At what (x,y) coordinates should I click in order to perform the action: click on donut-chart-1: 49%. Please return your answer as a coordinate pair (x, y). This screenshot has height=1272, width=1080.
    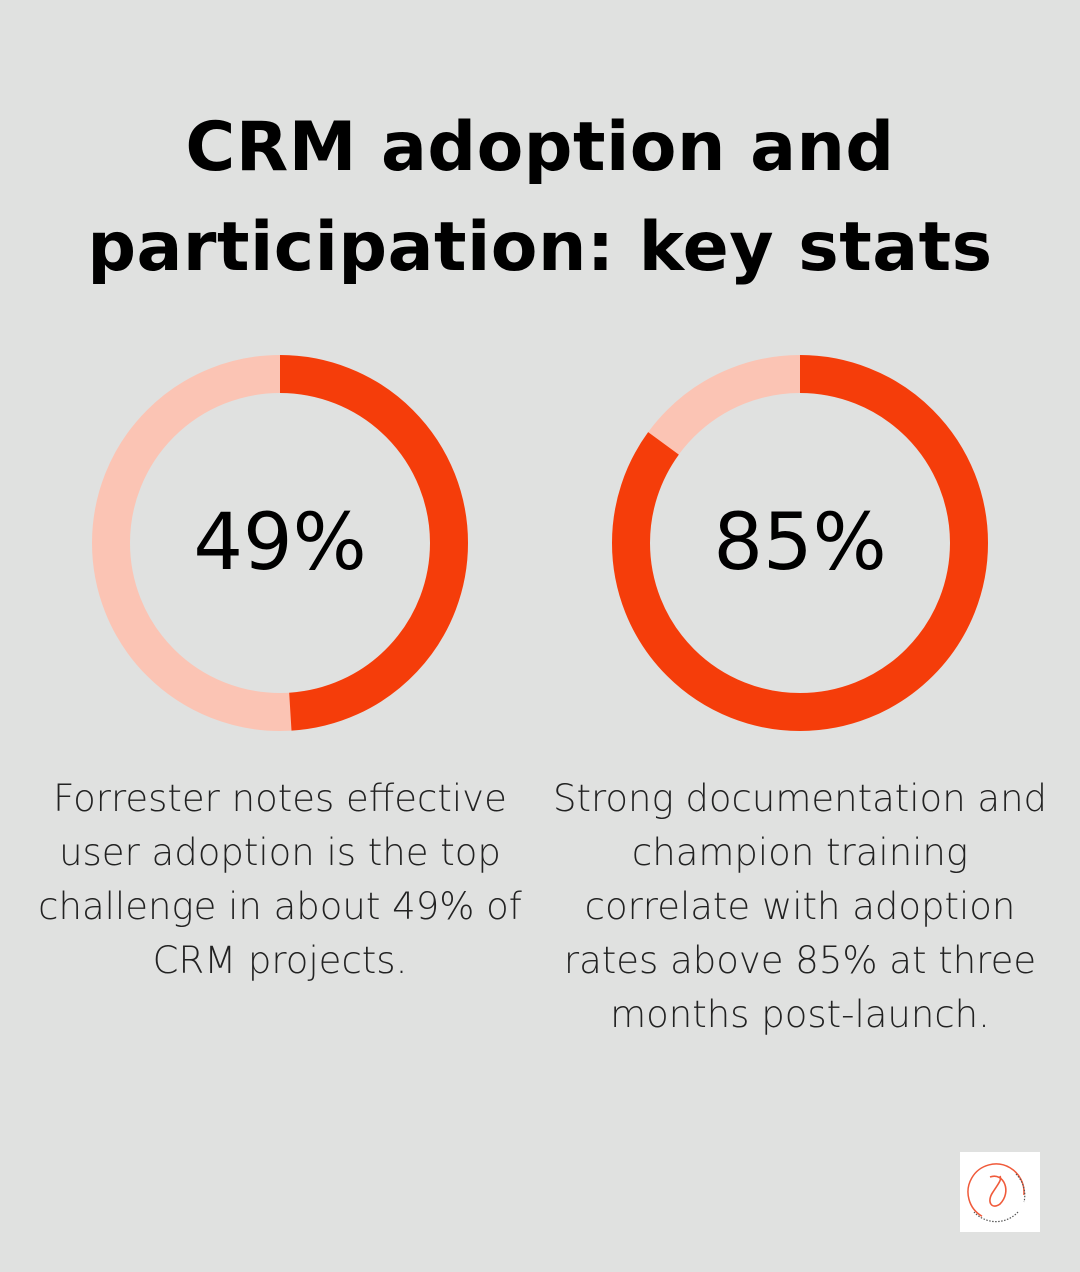
    Looking at the image, I should click on (280, 543).